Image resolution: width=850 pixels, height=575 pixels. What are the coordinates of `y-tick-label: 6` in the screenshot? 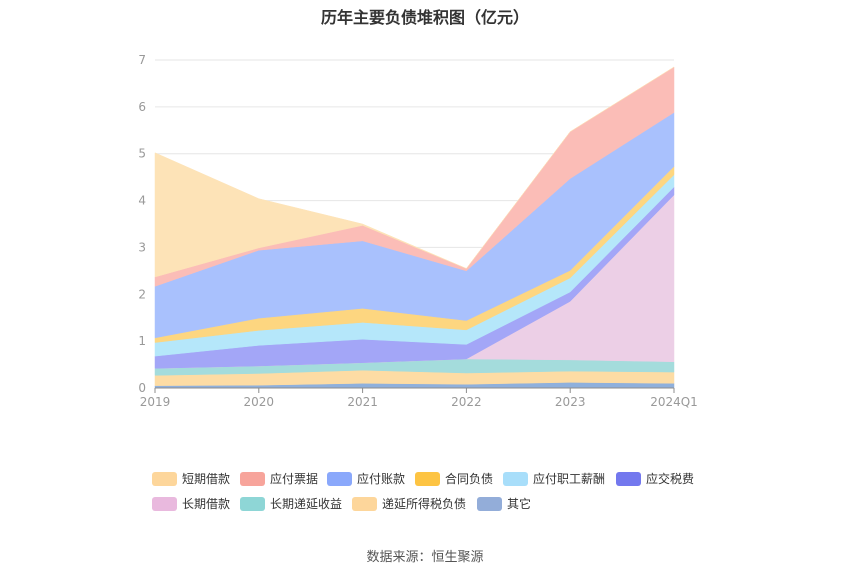 It's located at (142, 107).